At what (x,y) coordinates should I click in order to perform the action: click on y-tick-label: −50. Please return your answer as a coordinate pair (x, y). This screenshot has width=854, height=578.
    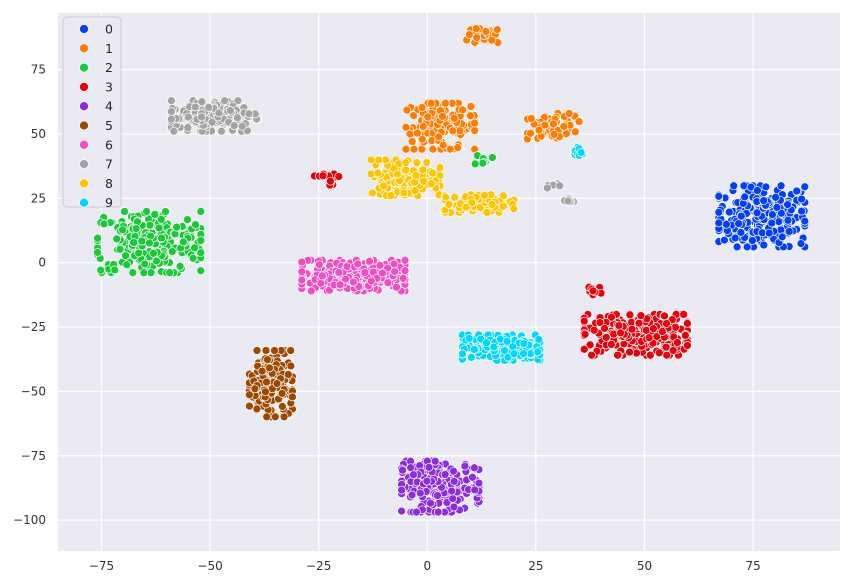
    Looking at the image, I should click on (33, 391).